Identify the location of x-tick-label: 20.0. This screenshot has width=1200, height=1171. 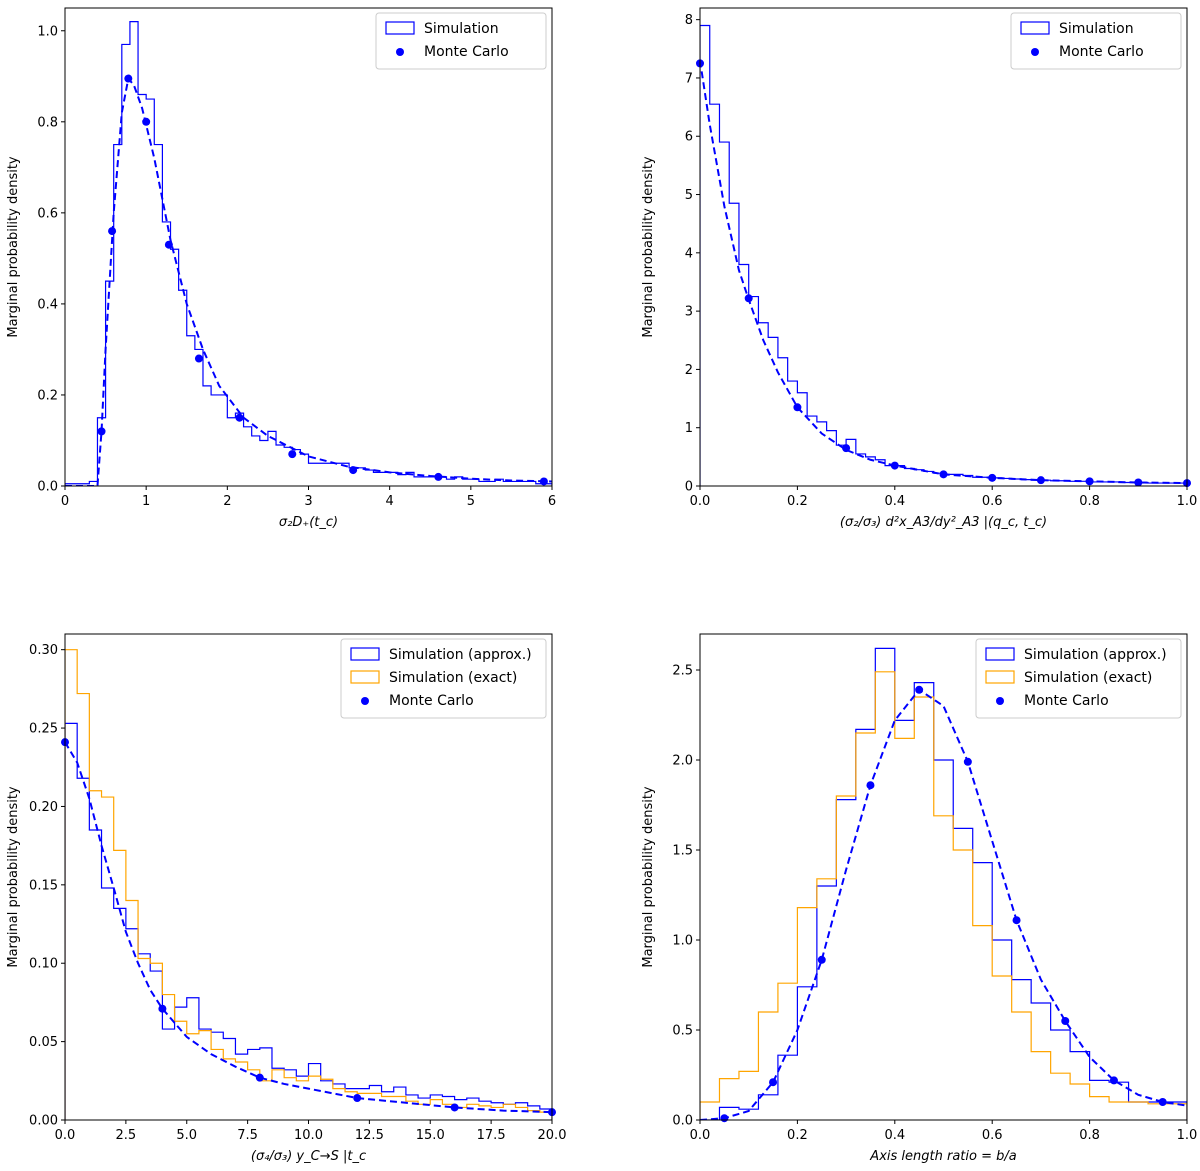
(552, 1135).